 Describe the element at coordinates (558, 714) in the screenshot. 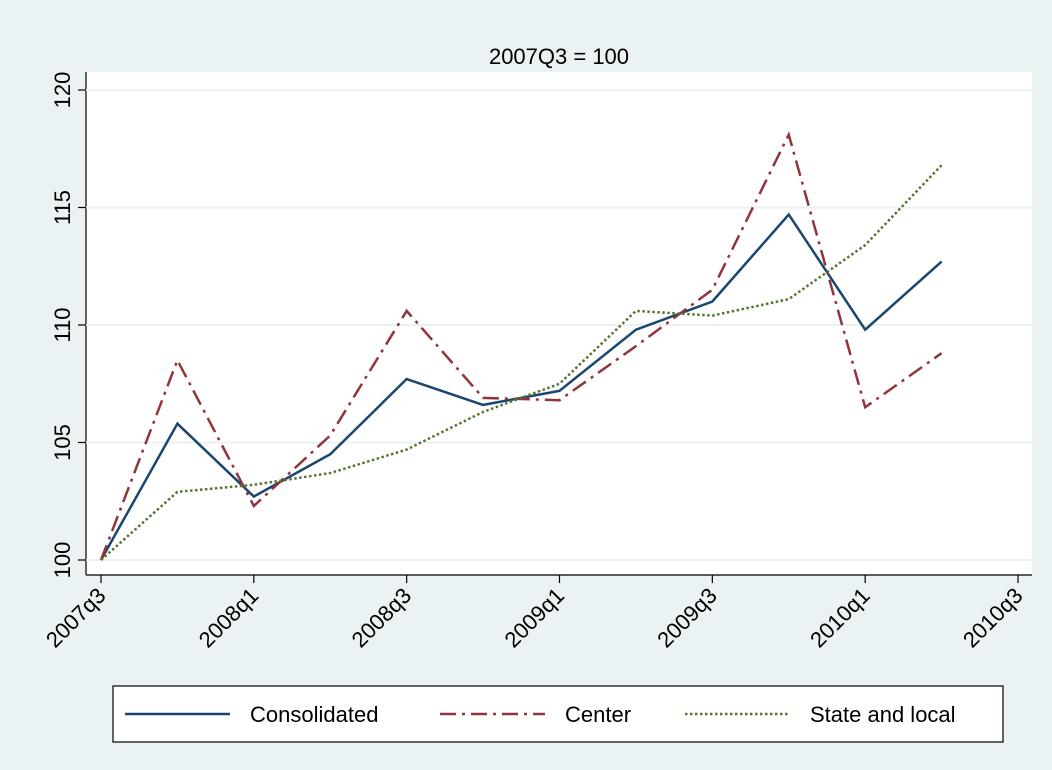

I see `legend` at that location.